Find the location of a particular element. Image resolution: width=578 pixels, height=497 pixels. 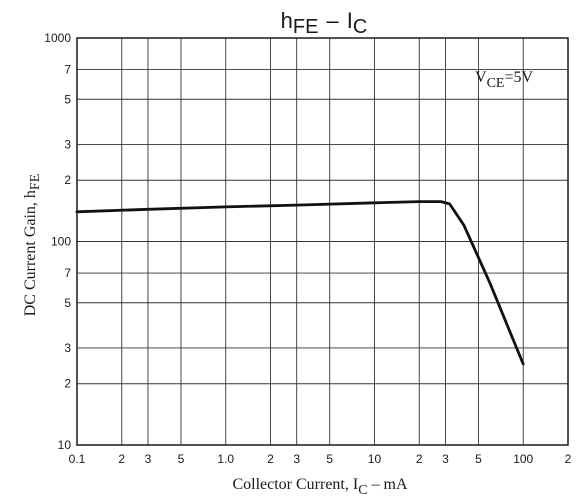

x-tick-label: 0.1 is located at coordinates (77, 459).